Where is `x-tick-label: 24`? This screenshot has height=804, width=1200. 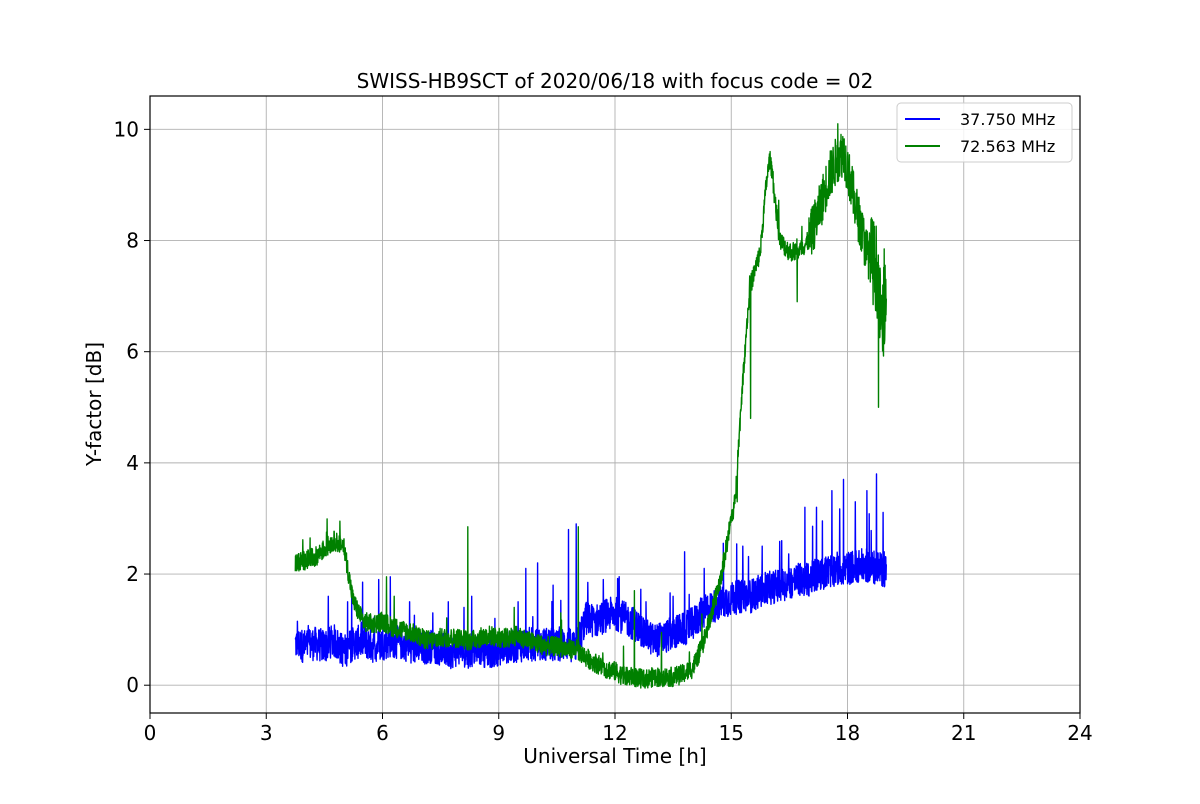 x-tick-label: 24 is located at coordinates (1079, 733).